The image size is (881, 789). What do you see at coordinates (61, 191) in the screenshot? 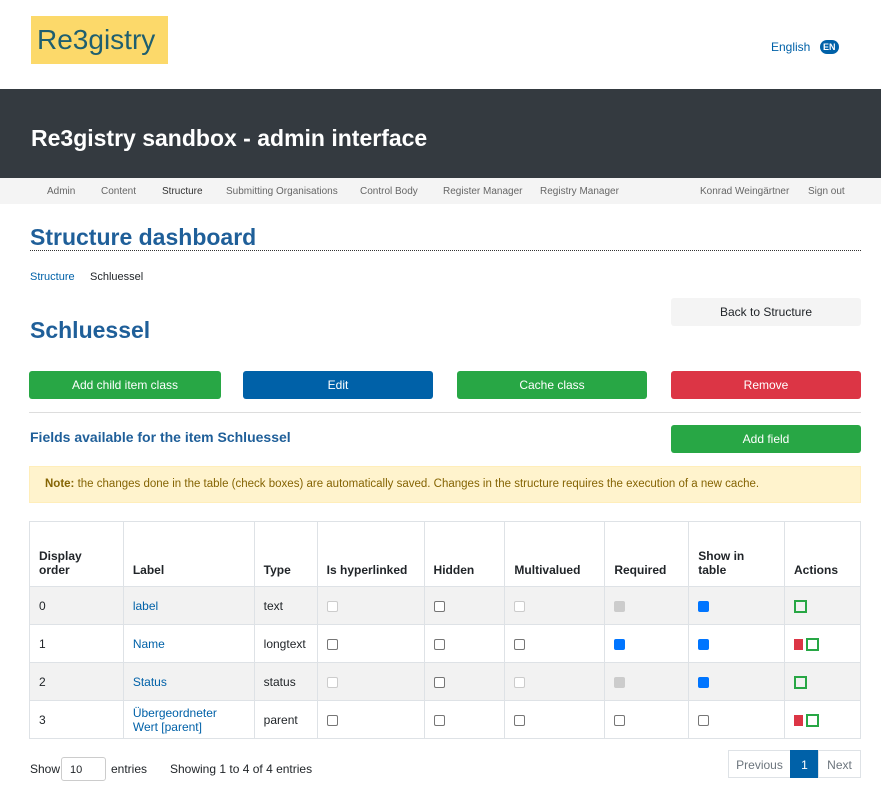
I see `nav-item: Admin` at bounding box center [61, 191].